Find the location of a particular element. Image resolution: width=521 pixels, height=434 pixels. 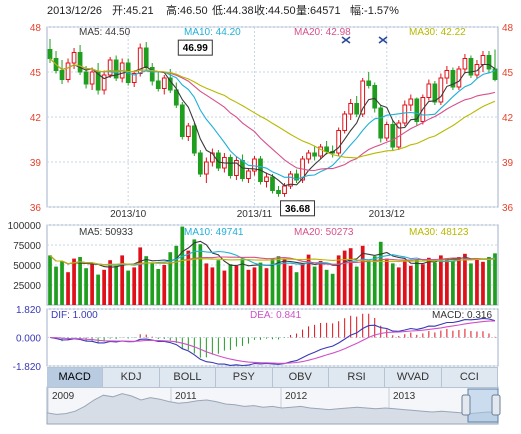

macd-y-tick-2: -1.820 is located at coordinates (27, 367).